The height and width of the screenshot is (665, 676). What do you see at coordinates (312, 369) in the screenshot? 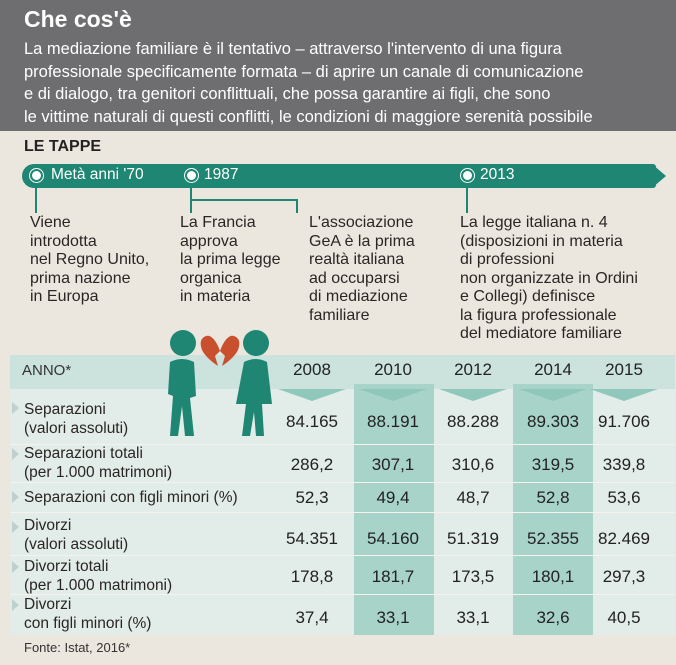
I see `column-header: 2008` at bounding box center [312, 369].